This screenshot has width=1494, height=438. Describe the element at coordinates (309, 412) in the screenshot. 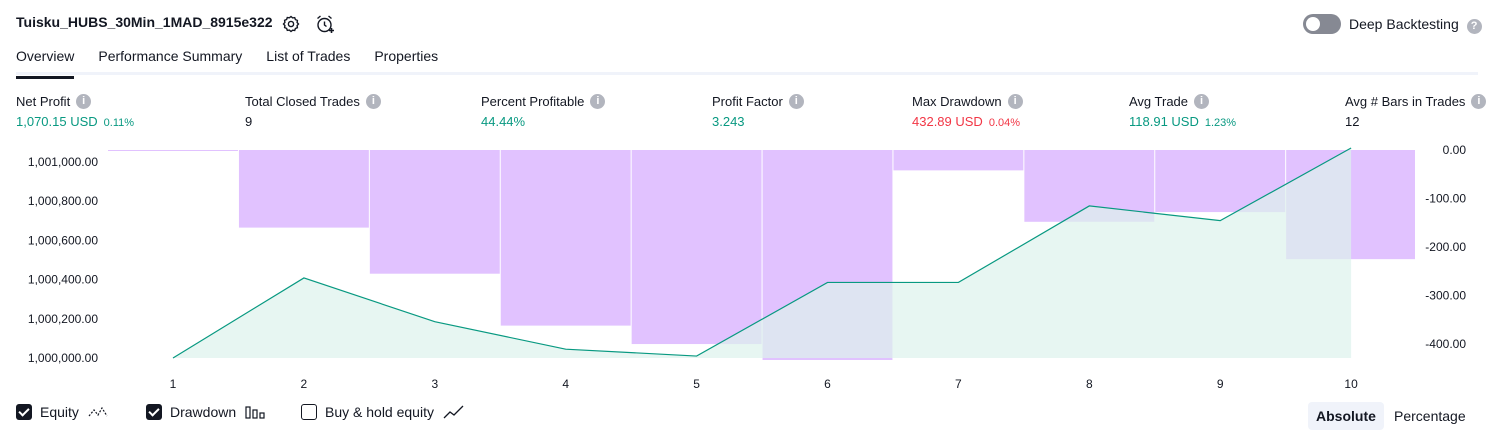

I see `buy-hold-checkbox` at that location.